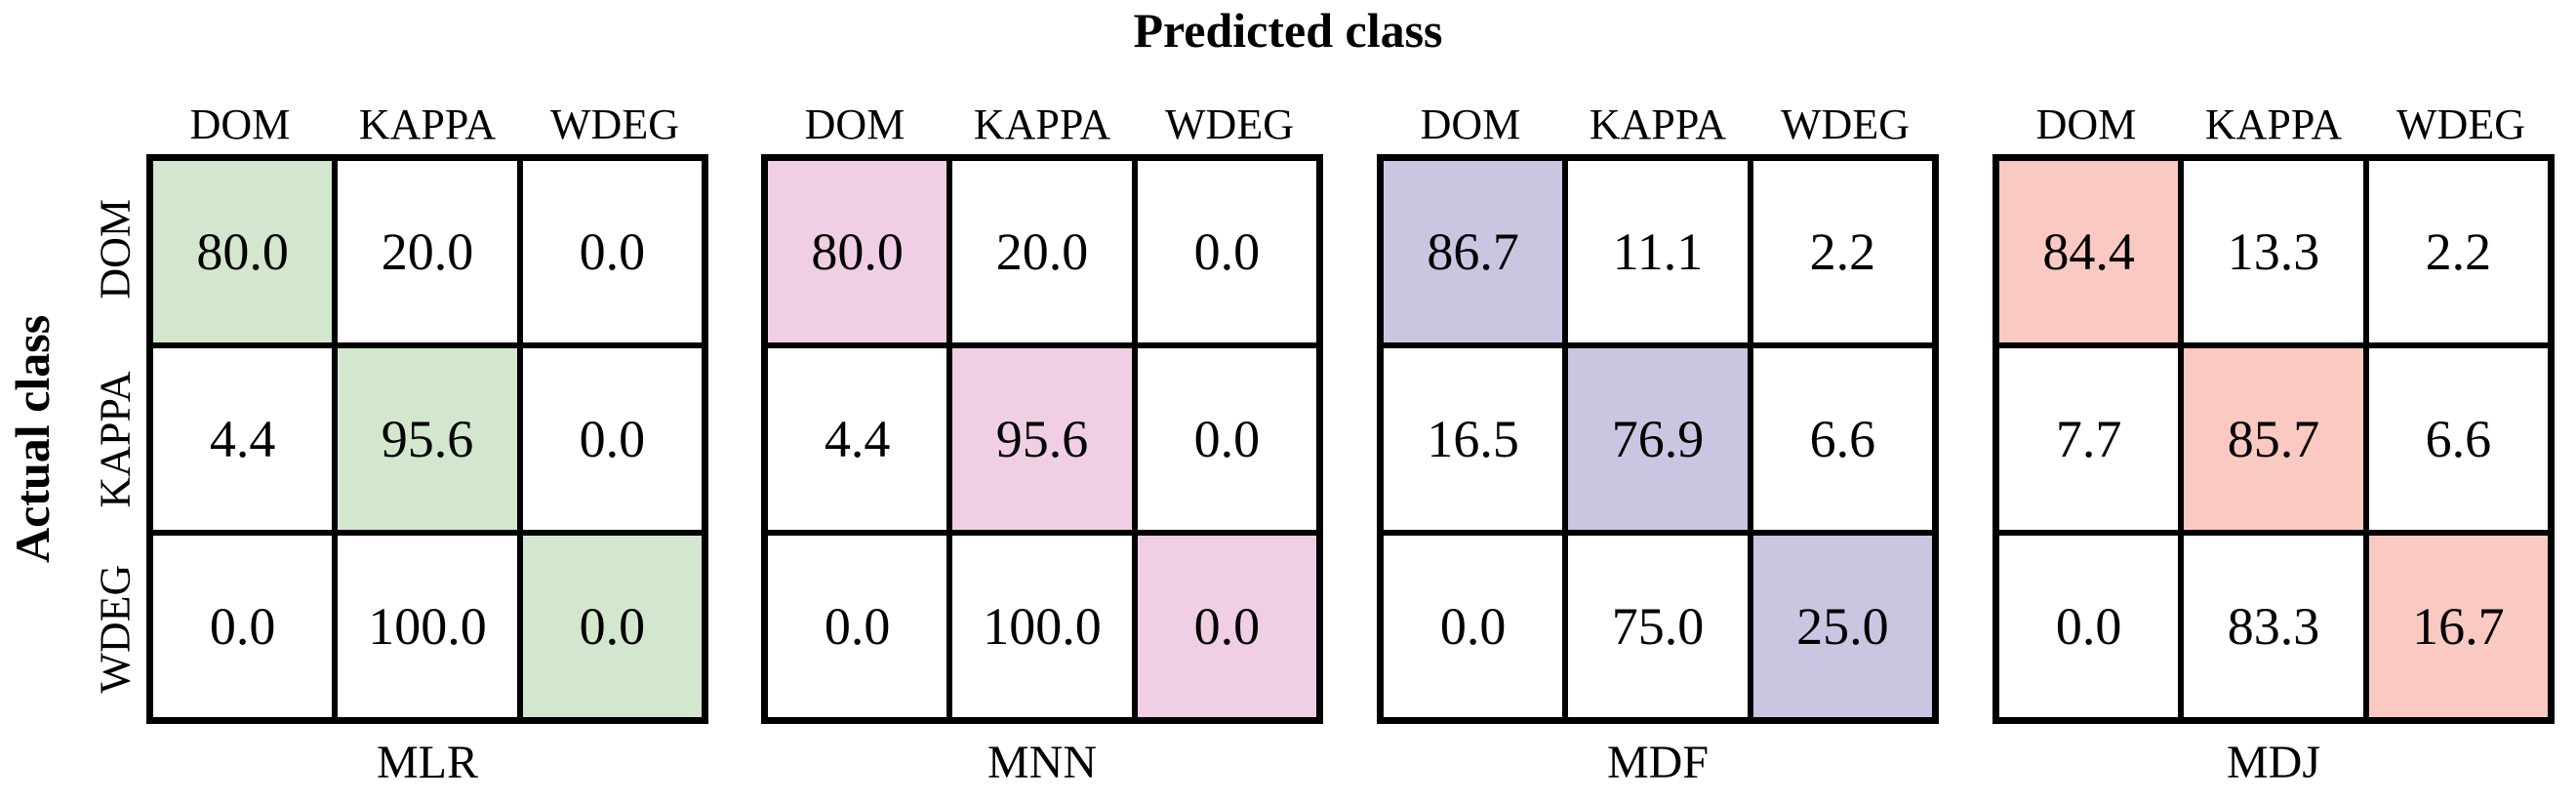  What do you see at coordinates (2089, 251) in the screenshot?
I see `matrix-cell-dom-dom: 84.4` at bounding box center [2089, 251].